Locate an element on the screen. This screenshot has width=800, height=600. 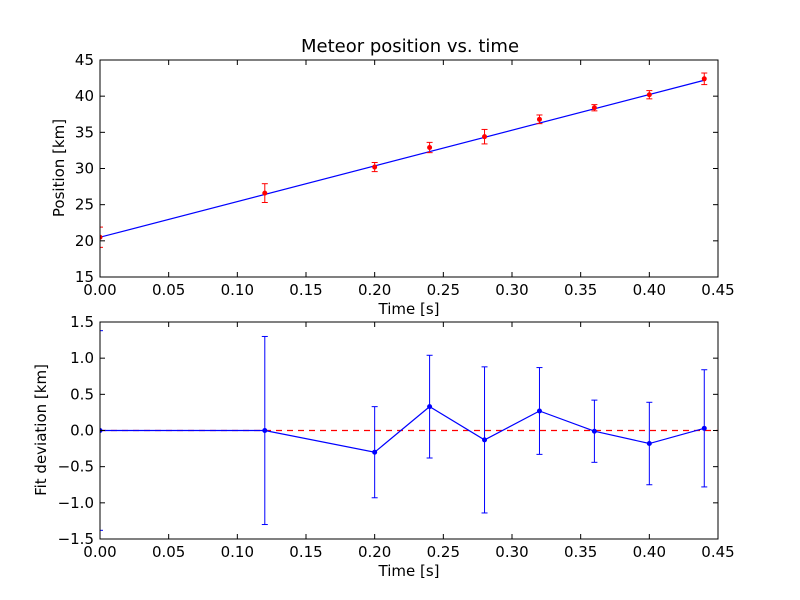
y-tick-label: 0.5 is located at coordinates (82, 394).